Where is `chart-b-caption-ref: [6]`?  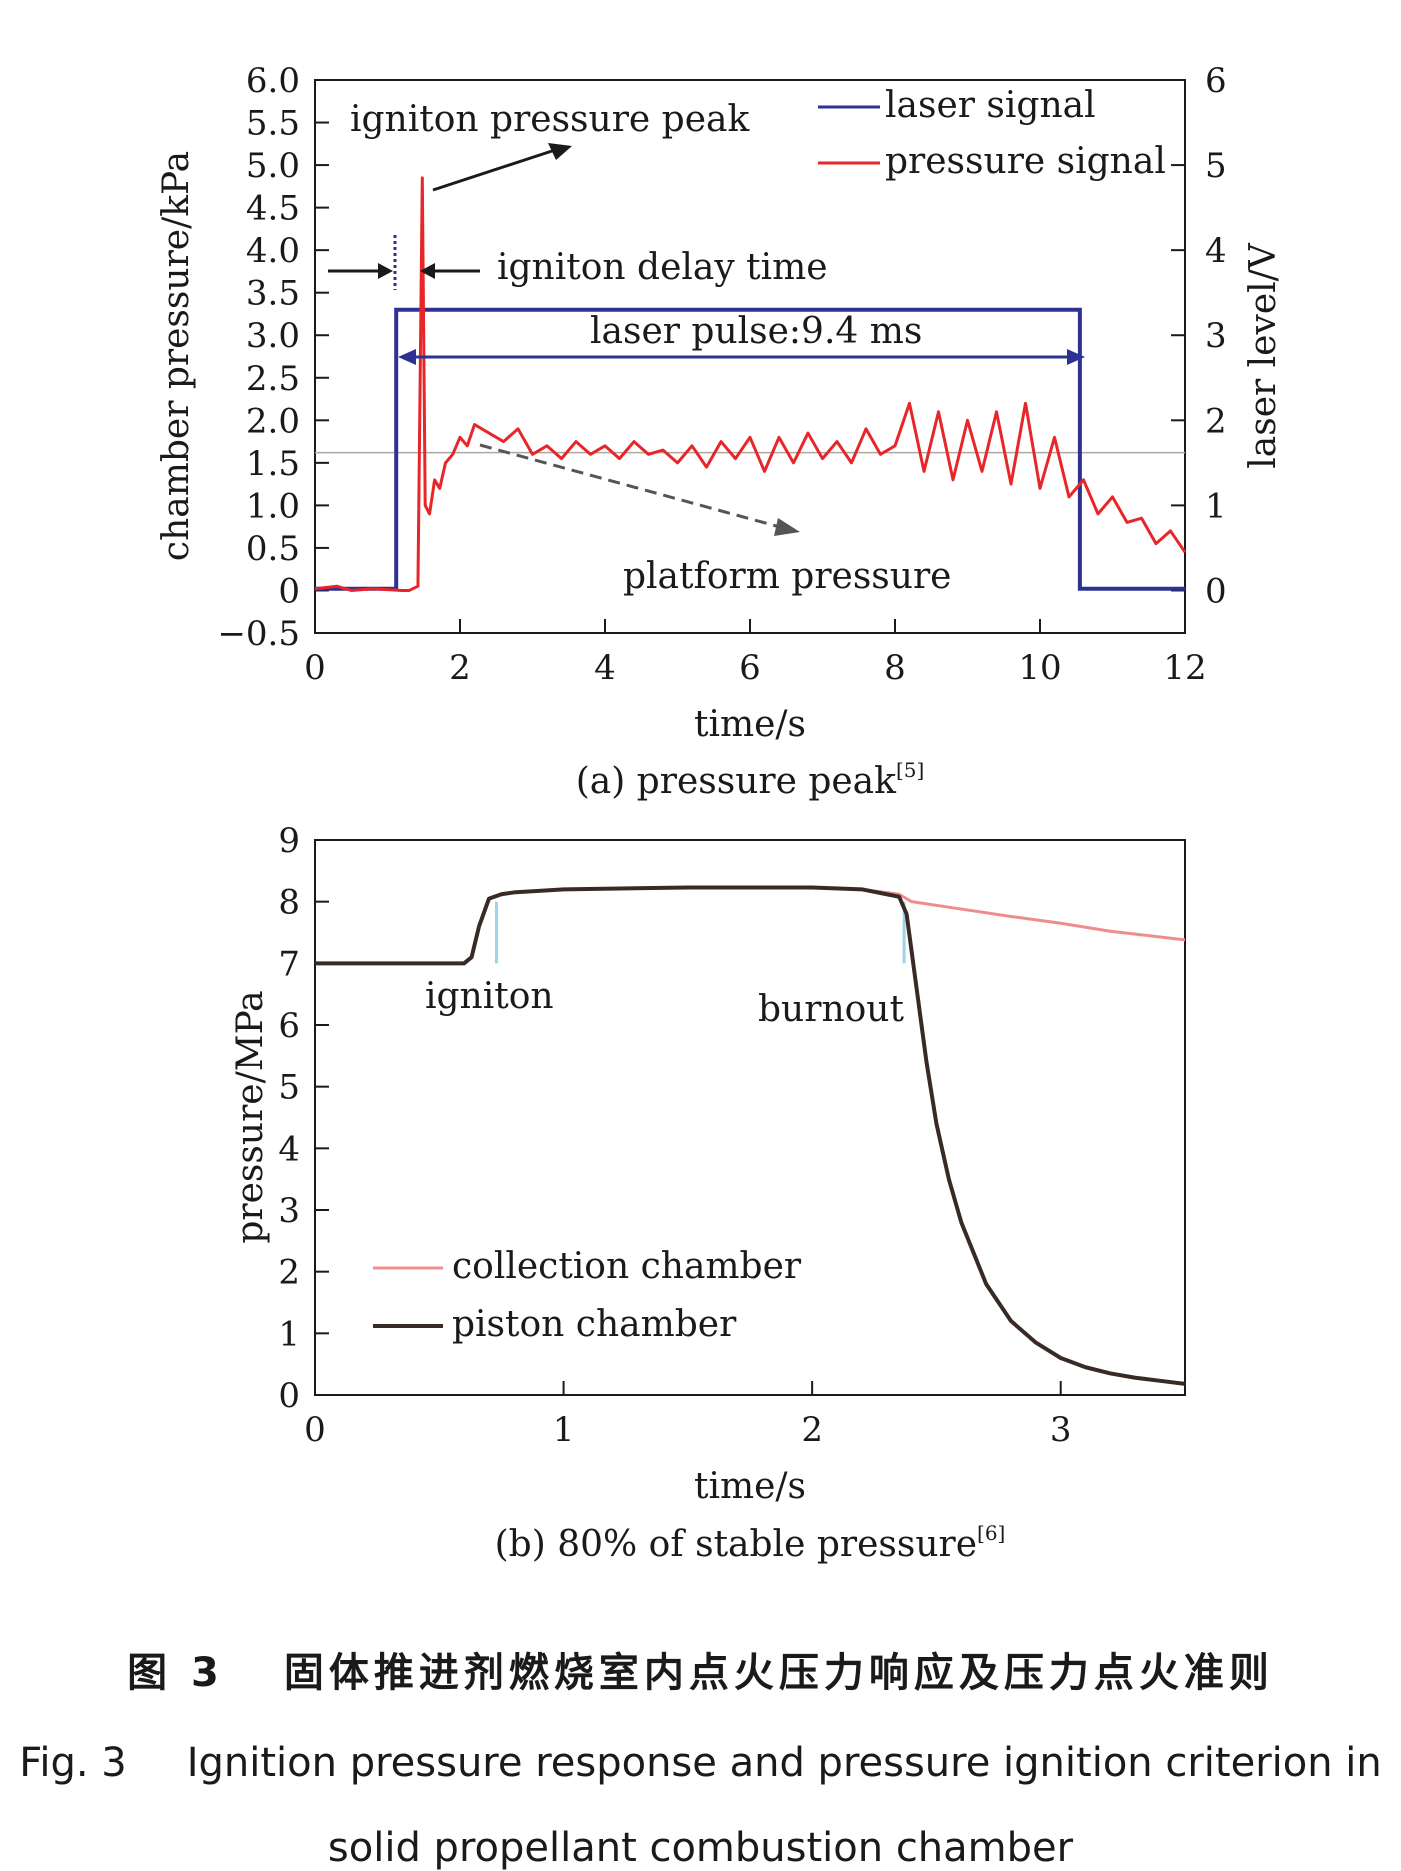
chart-b-caption-ref: [6] is located at coordinates (991, 1533).